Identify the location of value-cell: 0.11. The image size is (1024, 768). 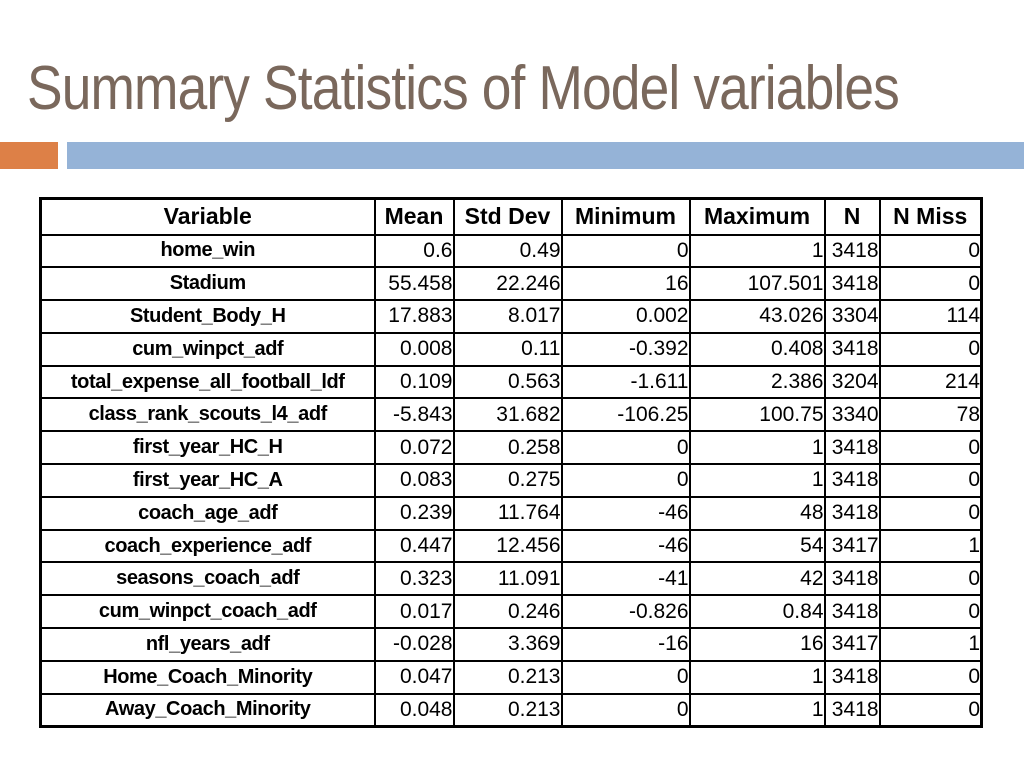
(507, 349).